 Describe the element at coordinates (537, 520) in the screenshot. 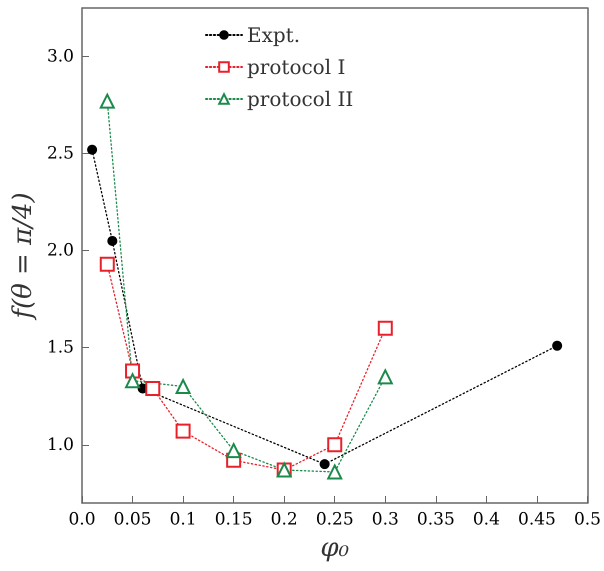

I see `x-tick-label: 0.45` at that location.